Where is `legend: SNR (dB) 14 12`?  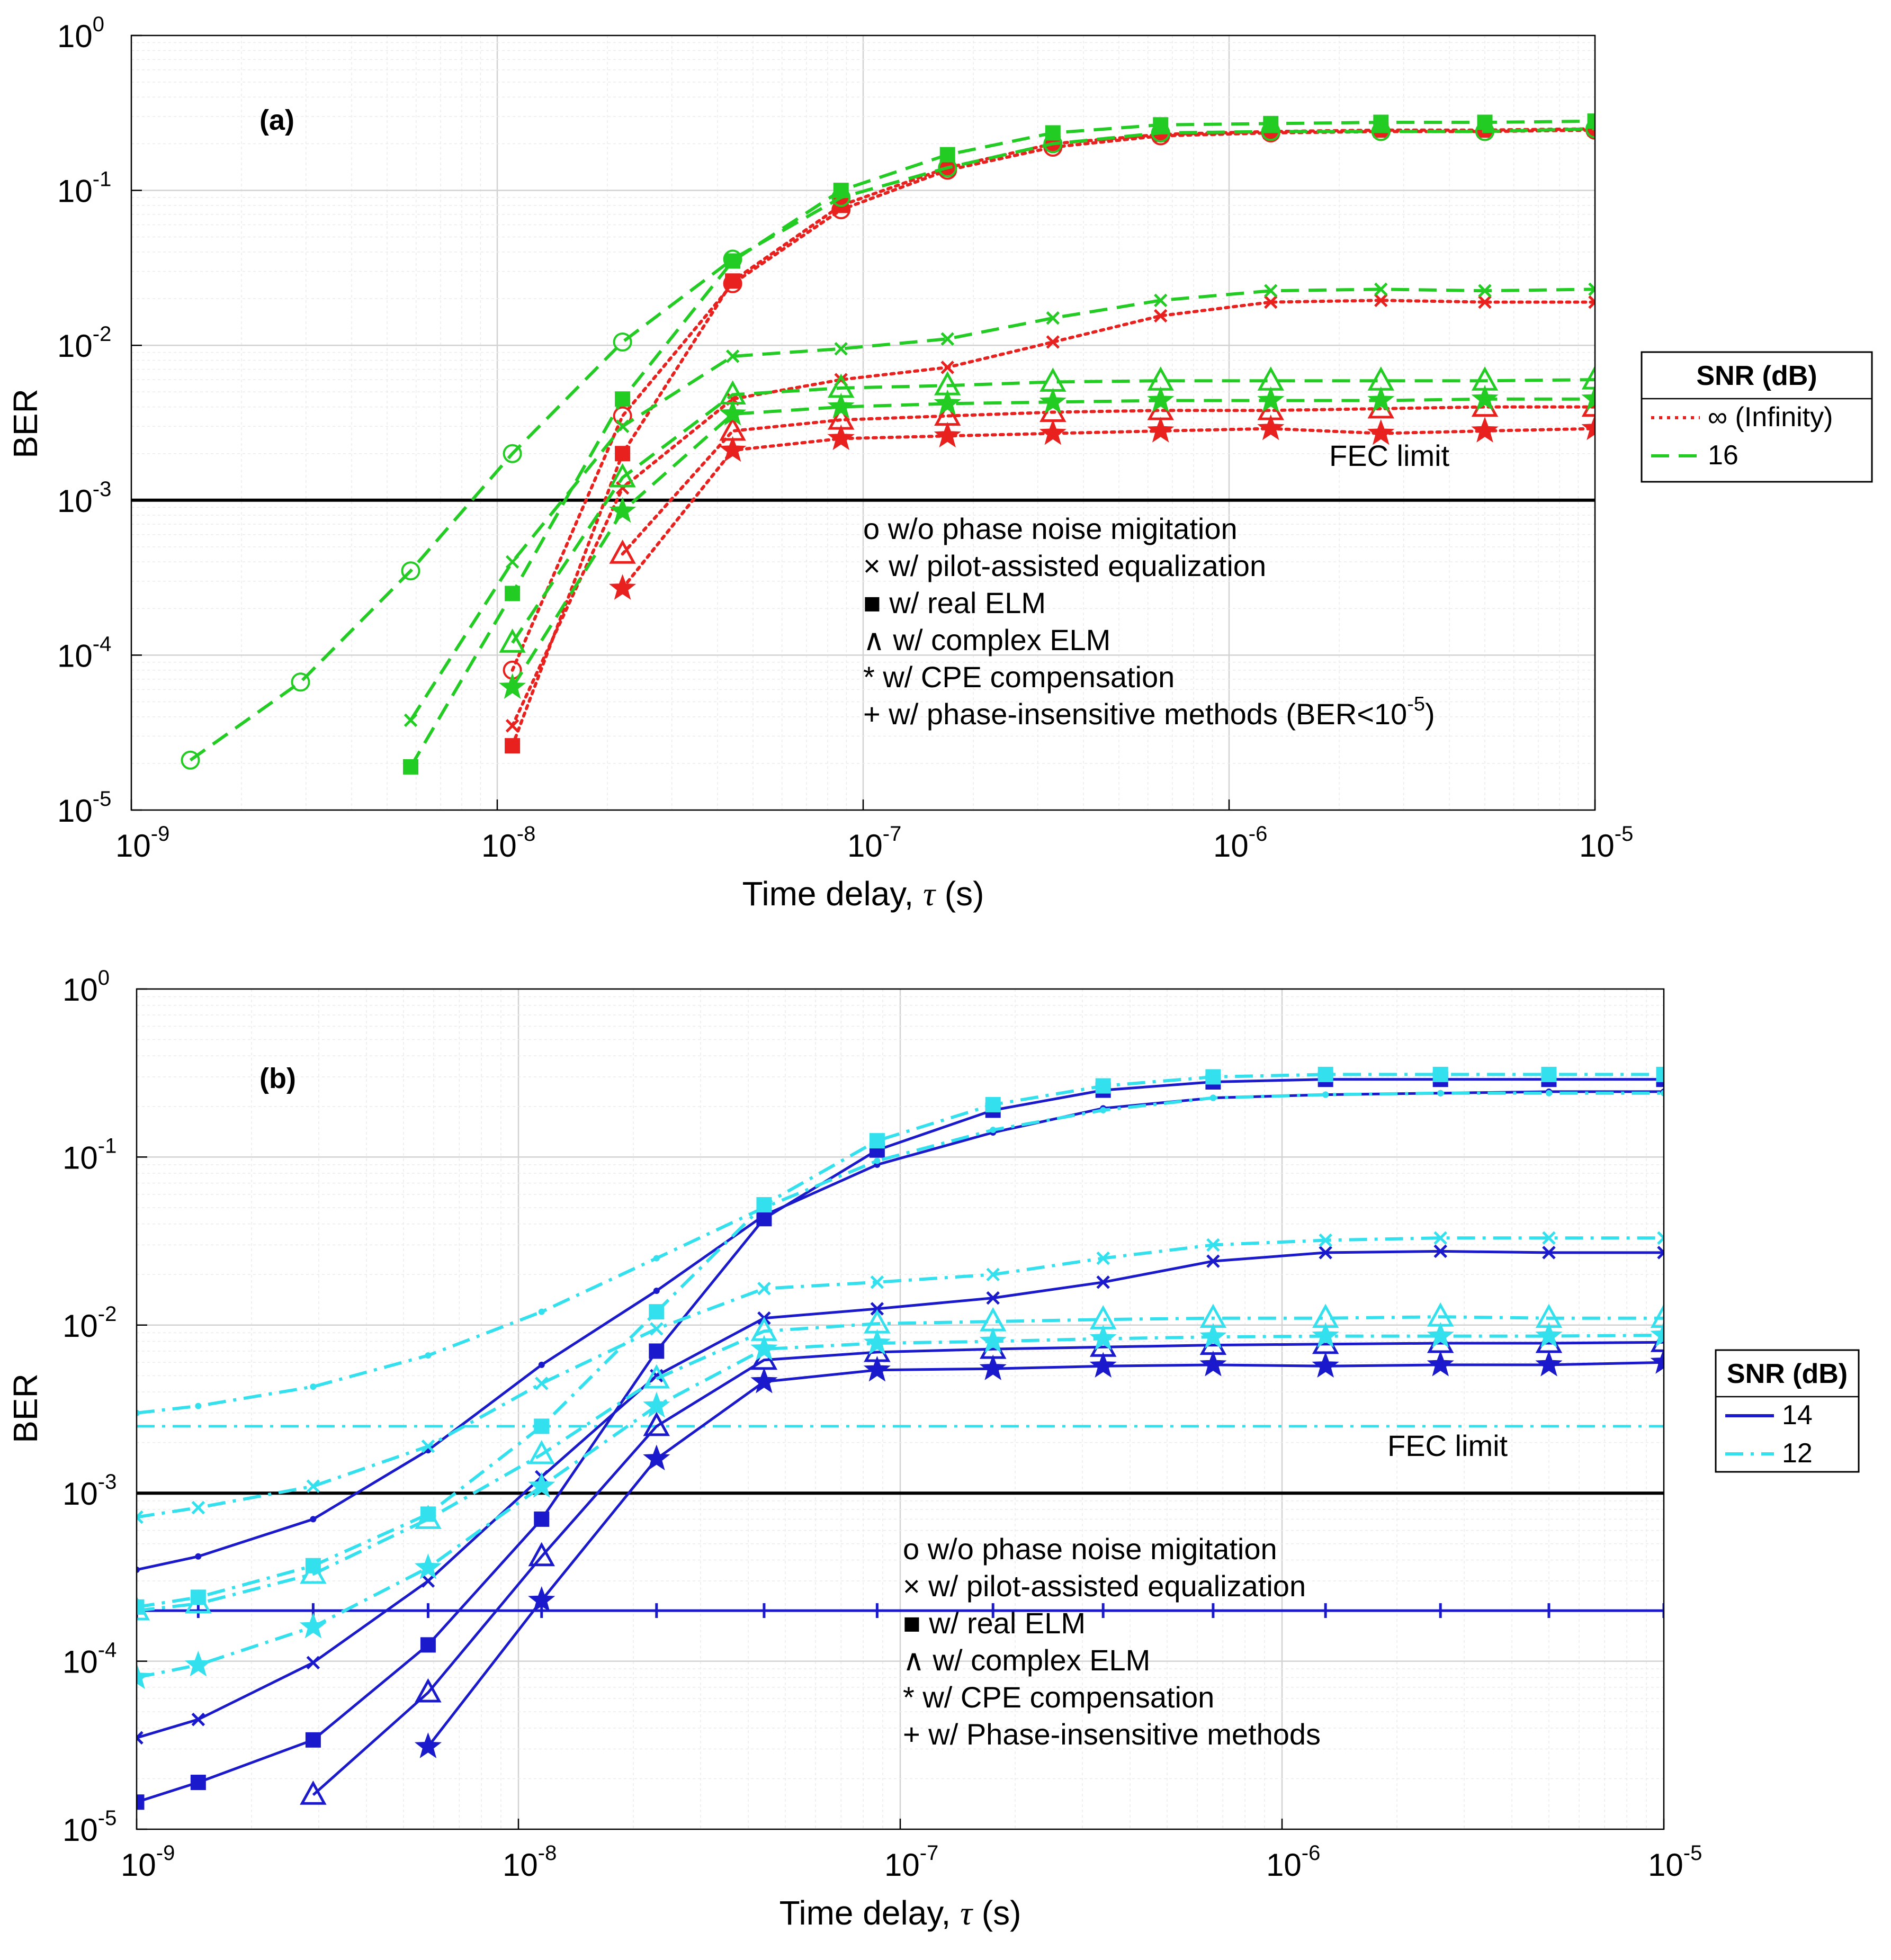
legend: SNR (dB) 14 12 is located at coordinates (1787, 1411).